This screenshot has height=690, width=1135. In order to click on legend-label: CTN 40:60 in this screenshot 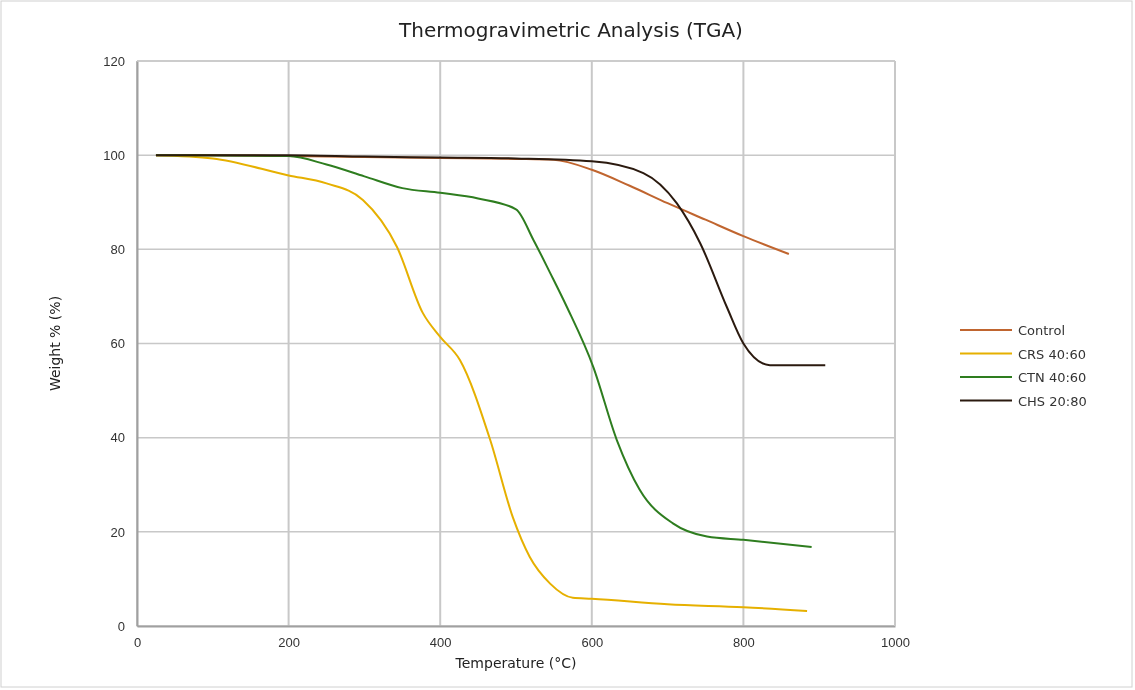, I will do `click(1052, 377)`.